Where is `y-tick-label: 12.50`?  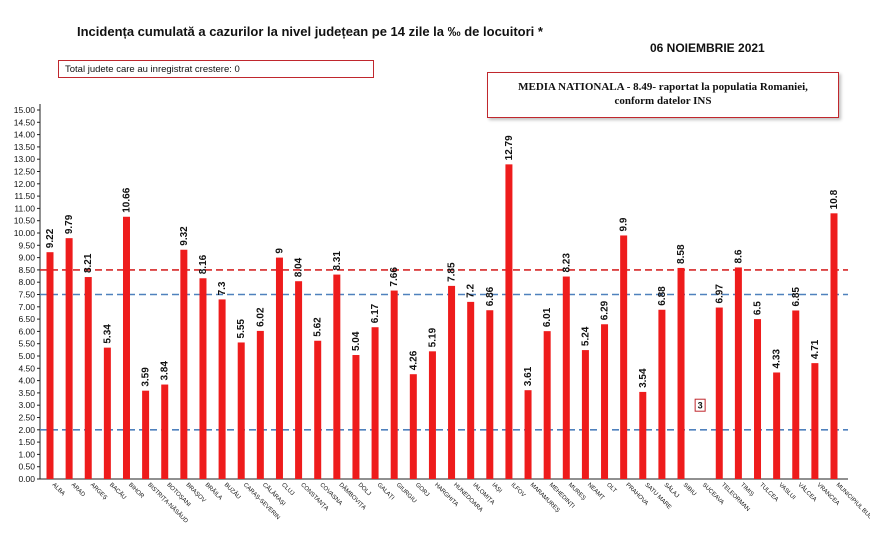
y-tick-label: 12.50 is located at coordinates (25, 172).